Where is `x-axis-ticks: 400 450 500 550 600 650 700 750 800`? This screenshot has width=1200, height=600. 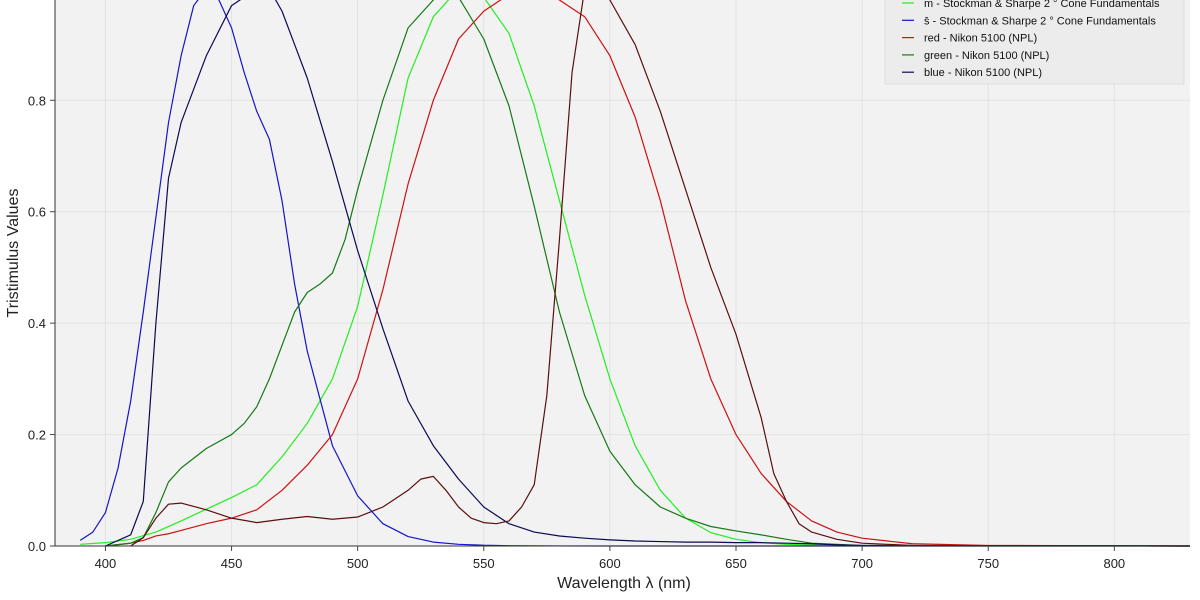
x-axis-ticks: 400 450 500 550 600 650 700 750 800 is located at coordinates (610, 558).